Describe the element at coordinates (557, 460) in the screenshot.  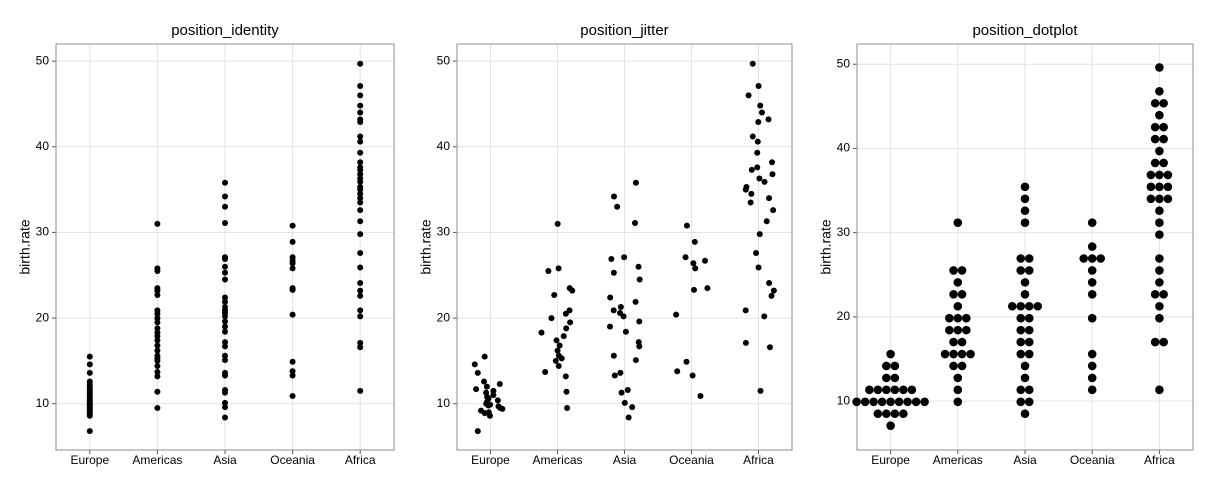
I see `x-tick-label: Americas` at that location.